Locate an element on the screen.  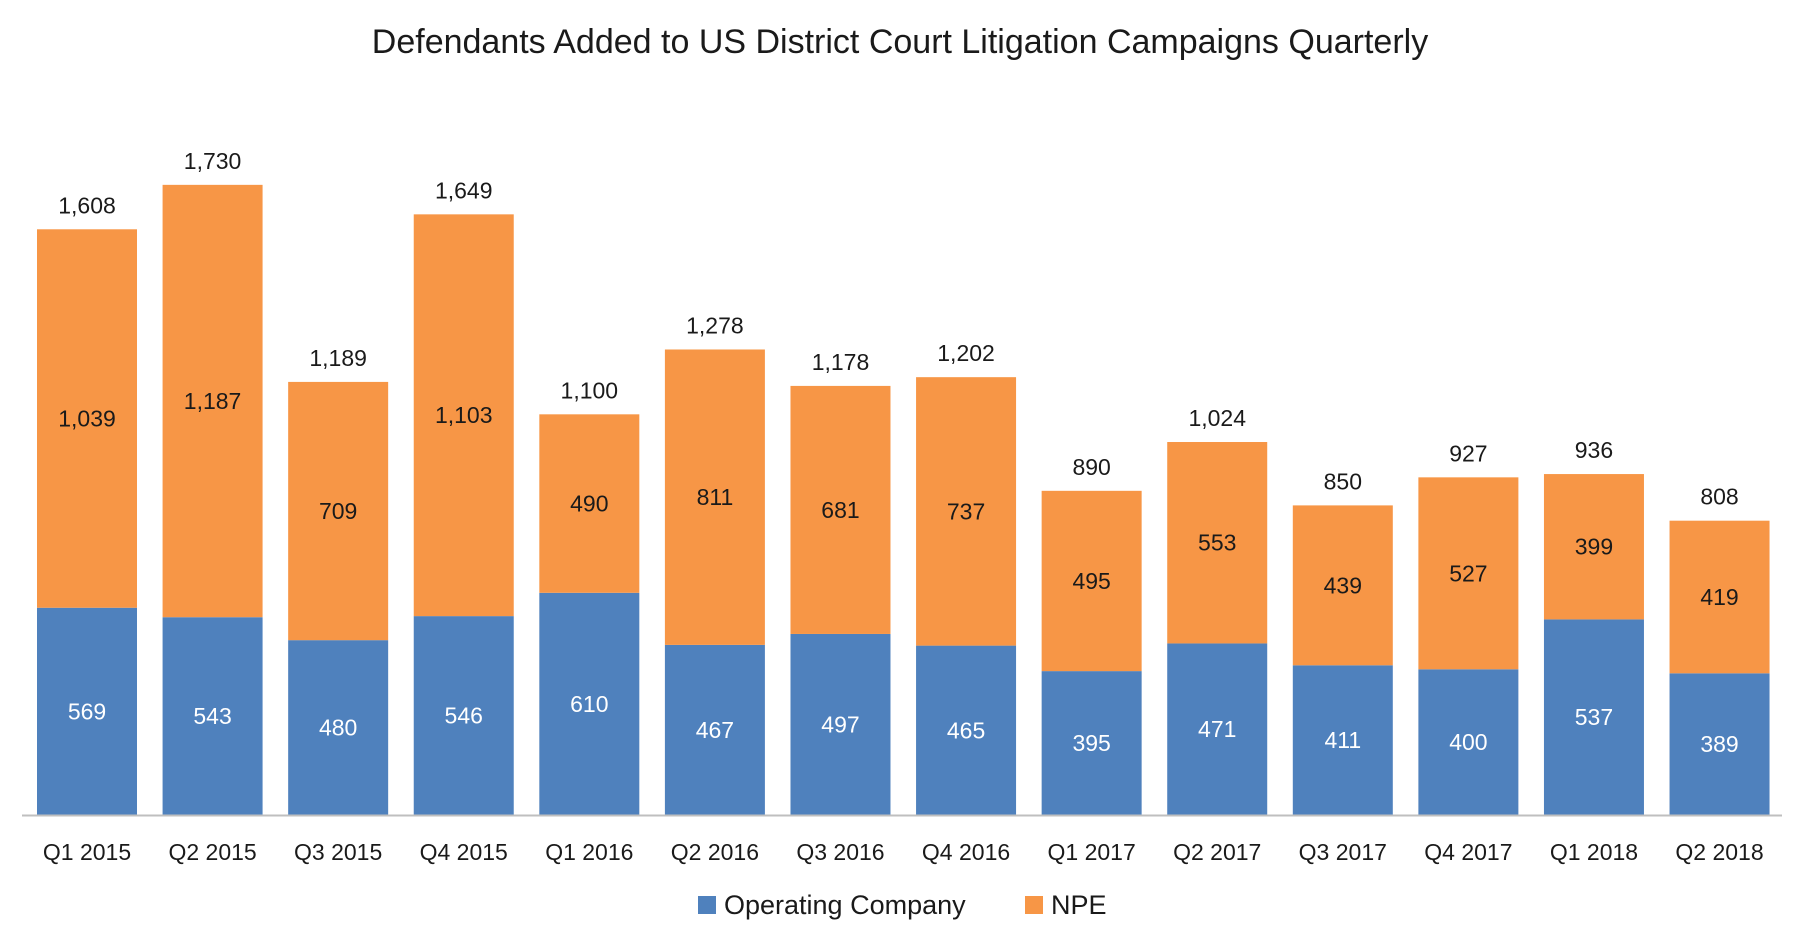
data-label-operating-company-q3-2017: 411 is located at coordinates (1342, 740).